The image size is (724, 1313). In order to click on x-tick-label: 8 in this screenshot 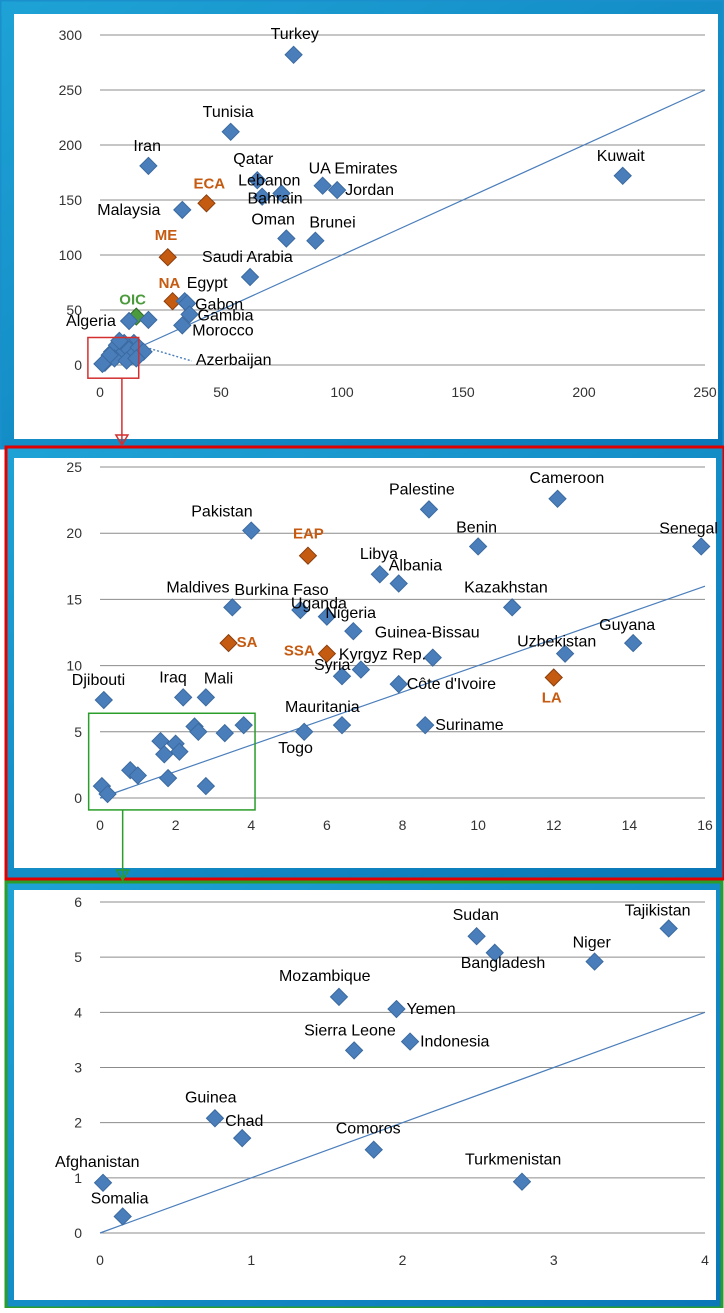, I will do `click(403, 825)`.